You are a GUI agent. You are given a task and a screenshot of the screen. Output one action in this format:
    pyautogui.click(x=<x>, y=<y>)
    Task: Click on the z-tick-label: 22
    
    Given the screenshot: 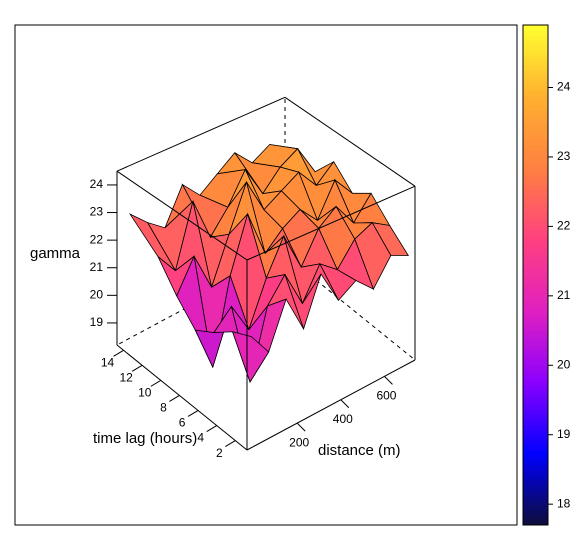 What is the action you would take?
    pyautogui.click(x=97, y=239)
    